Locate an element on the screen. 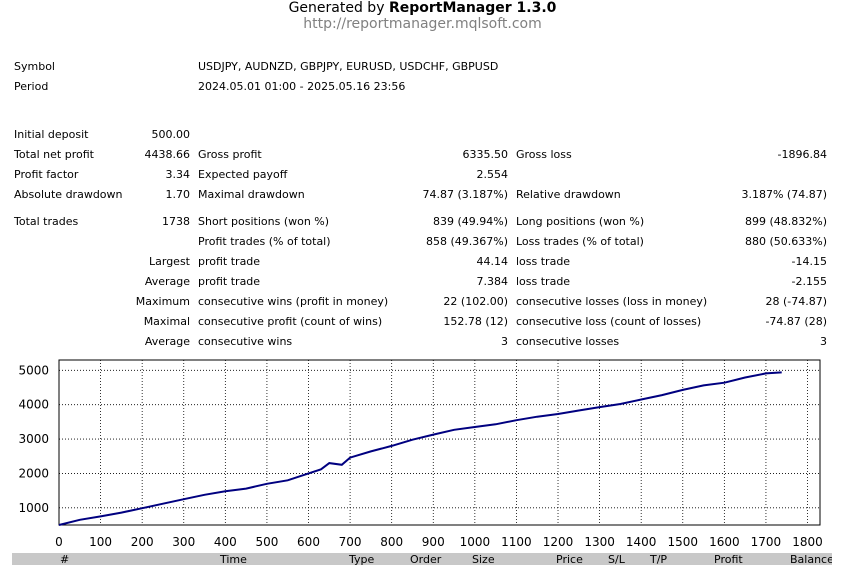 This screenshot has height=565, width=845. maximal-label: Maximal is located at coordinates (166, 321).